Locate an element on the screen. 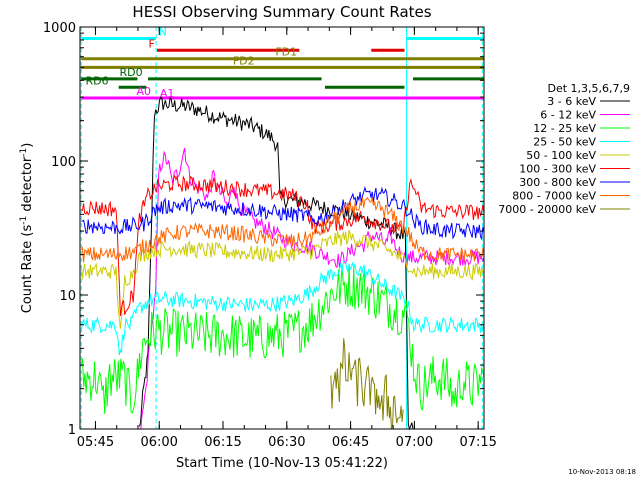 This screenshot has width=640, height=480. flag-label: A0 is located at coordinates (144, 91).